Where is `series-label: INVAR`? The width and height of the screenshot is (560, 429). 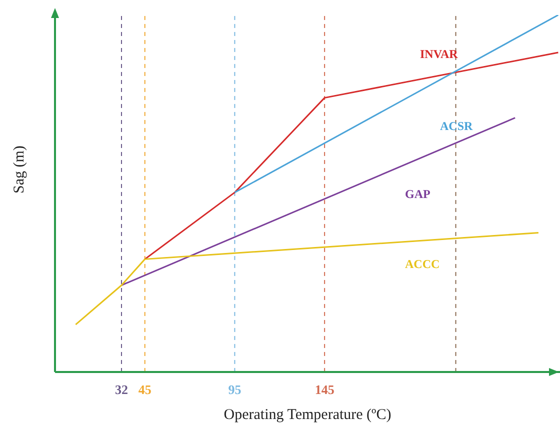
series-label: INVAR is located at coordinates (439, 54).